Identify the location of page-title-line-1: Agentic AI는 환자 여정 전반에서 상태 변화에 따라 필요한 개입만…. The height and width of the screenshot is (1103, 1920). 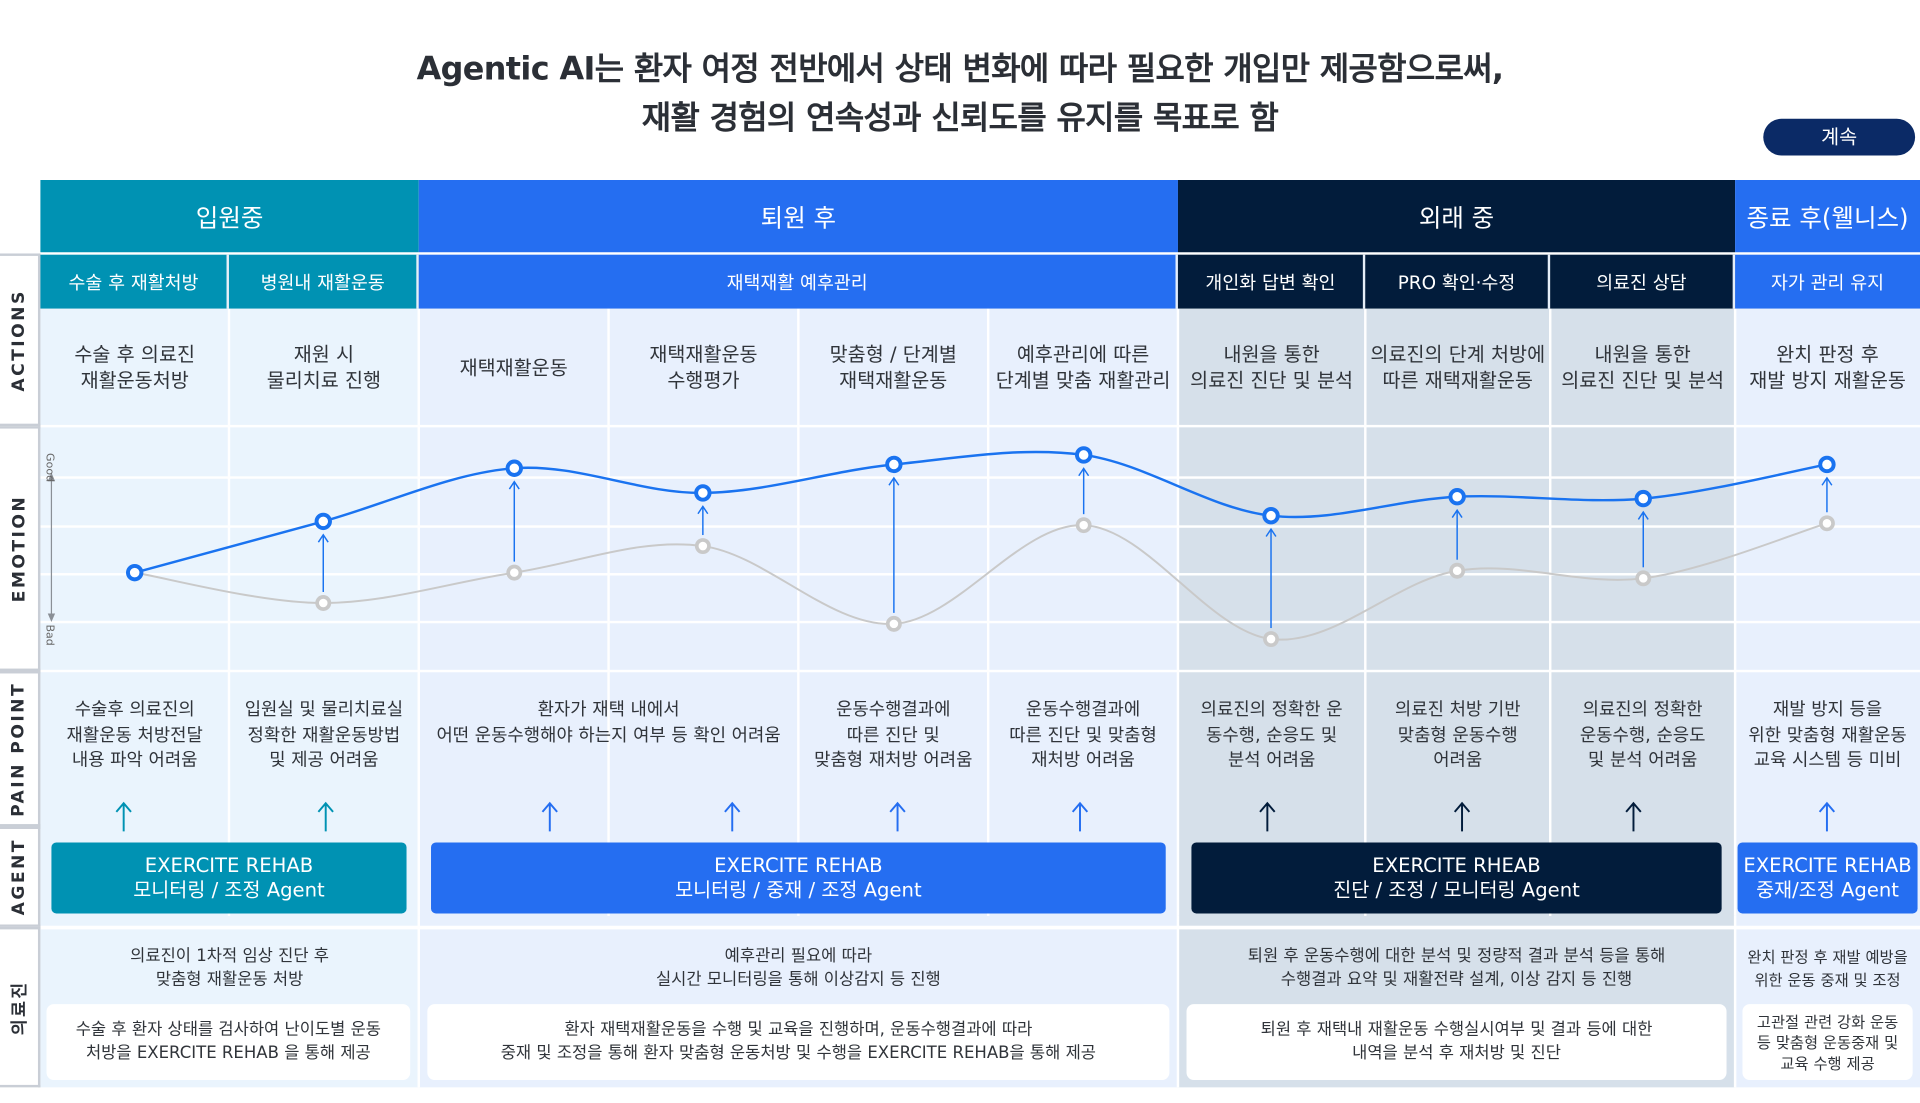
(960, 70).